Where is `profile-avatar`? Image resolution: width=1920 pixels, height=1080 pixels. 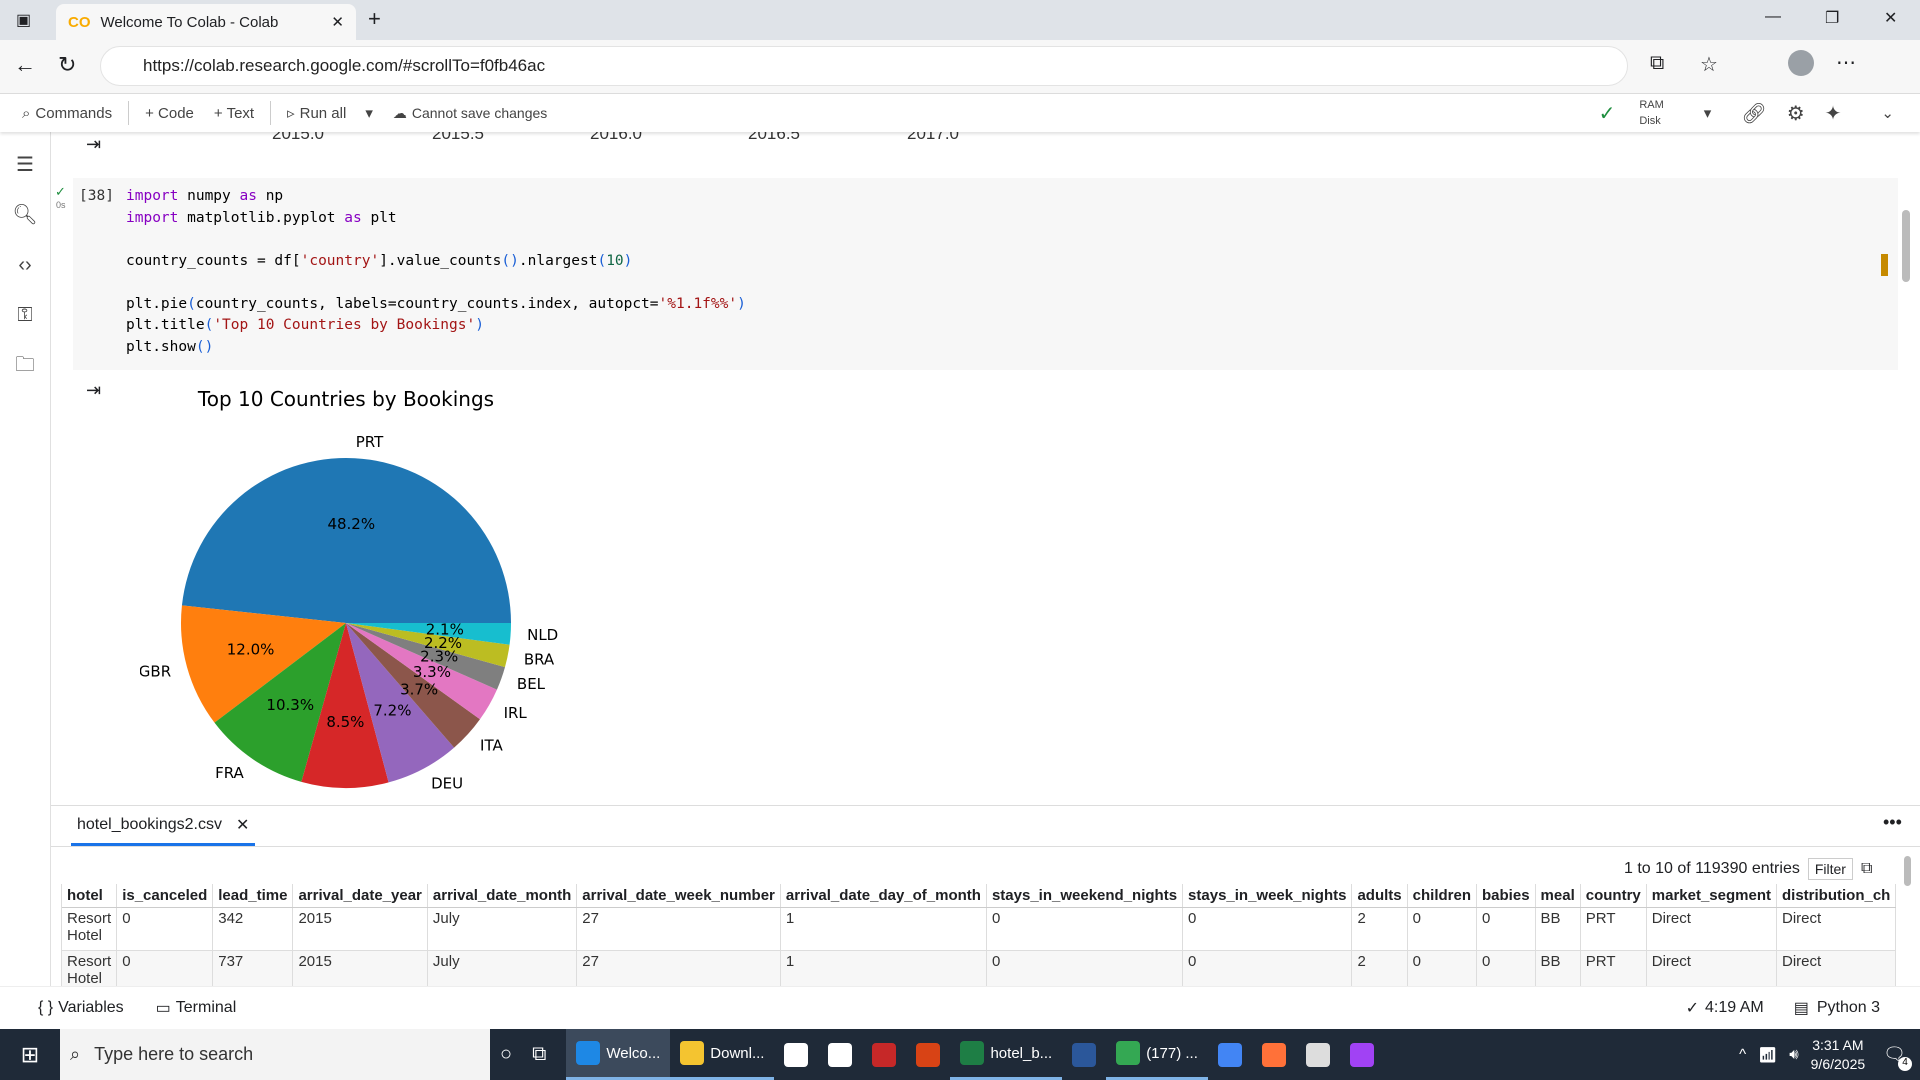 profile-avatar is located at coordinates (1801, 63).